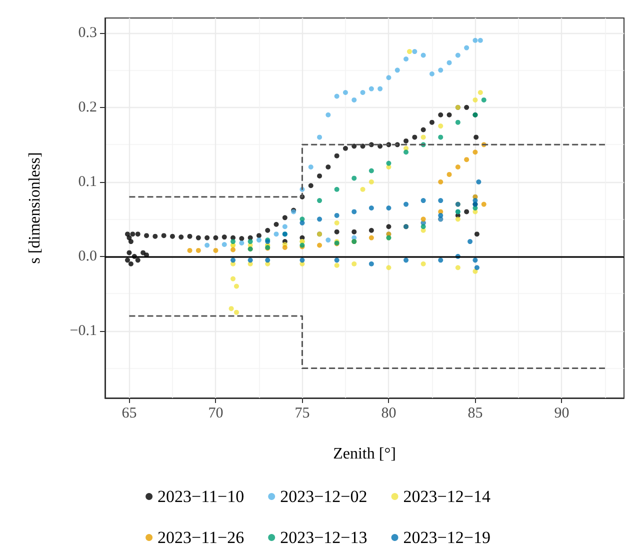  Describe the element at coordinates (446, 537) in the screenshot. I see `legend-label: 2023−12−19` at that location.